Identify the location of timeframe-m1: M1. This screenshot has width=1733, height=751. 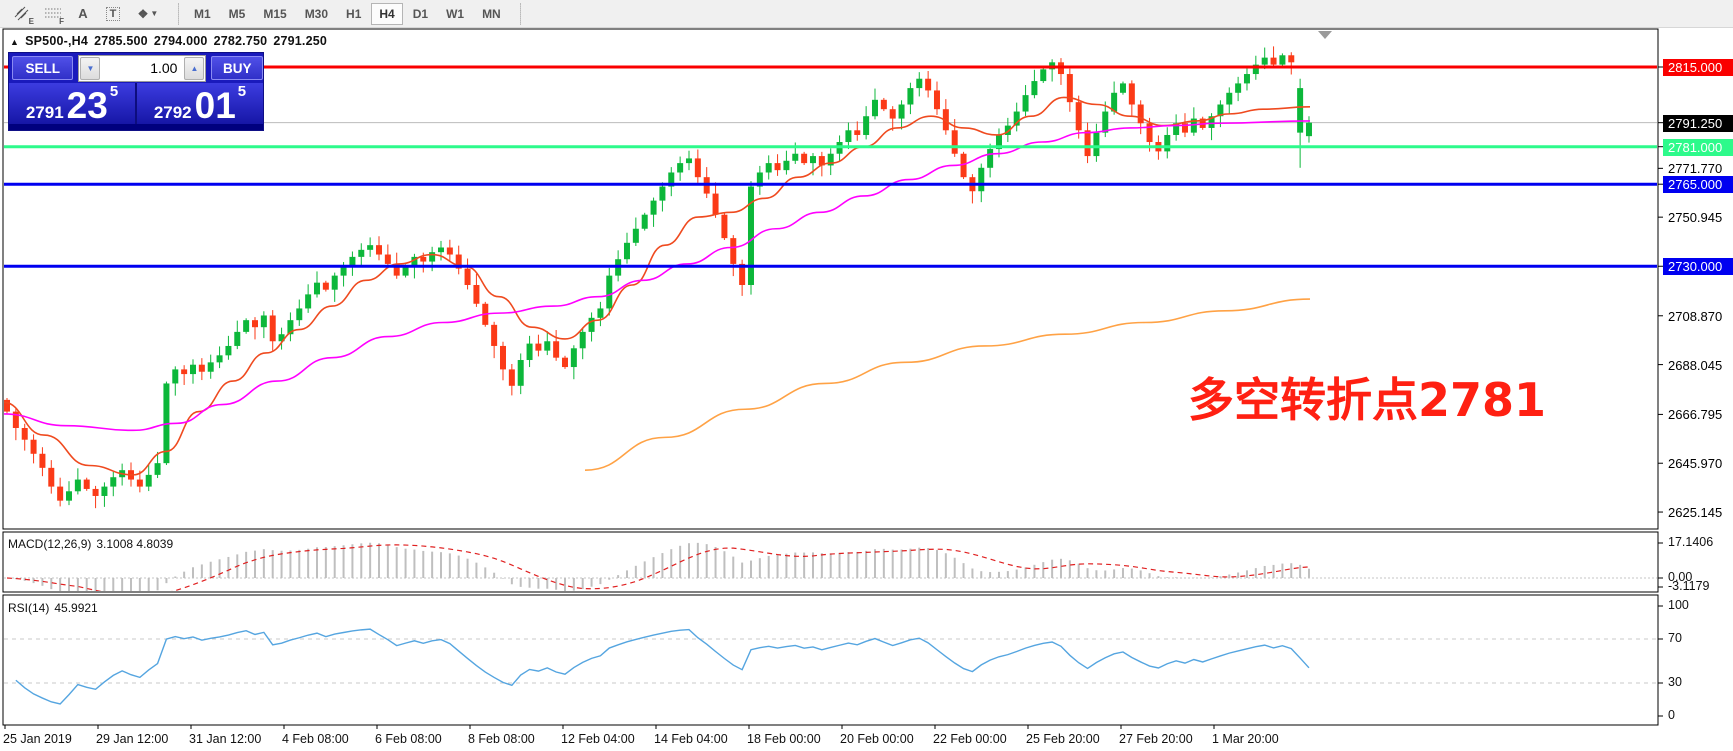
(202, 13).